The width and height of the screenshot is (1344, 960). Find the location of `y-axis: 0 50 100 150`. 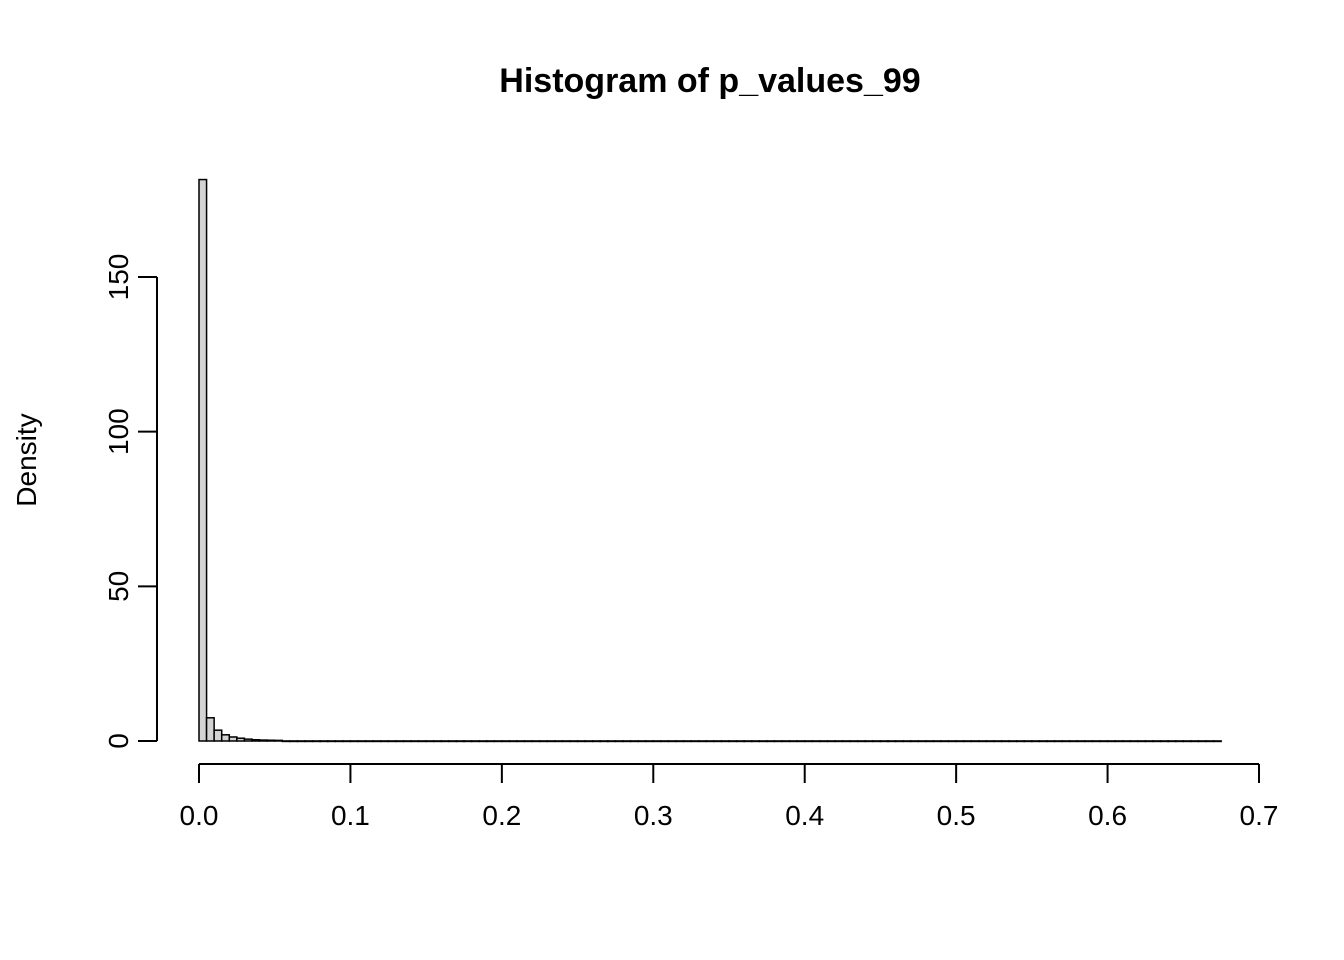

y-axis: 0 50 100 150 is located at coordinates (130, 501).